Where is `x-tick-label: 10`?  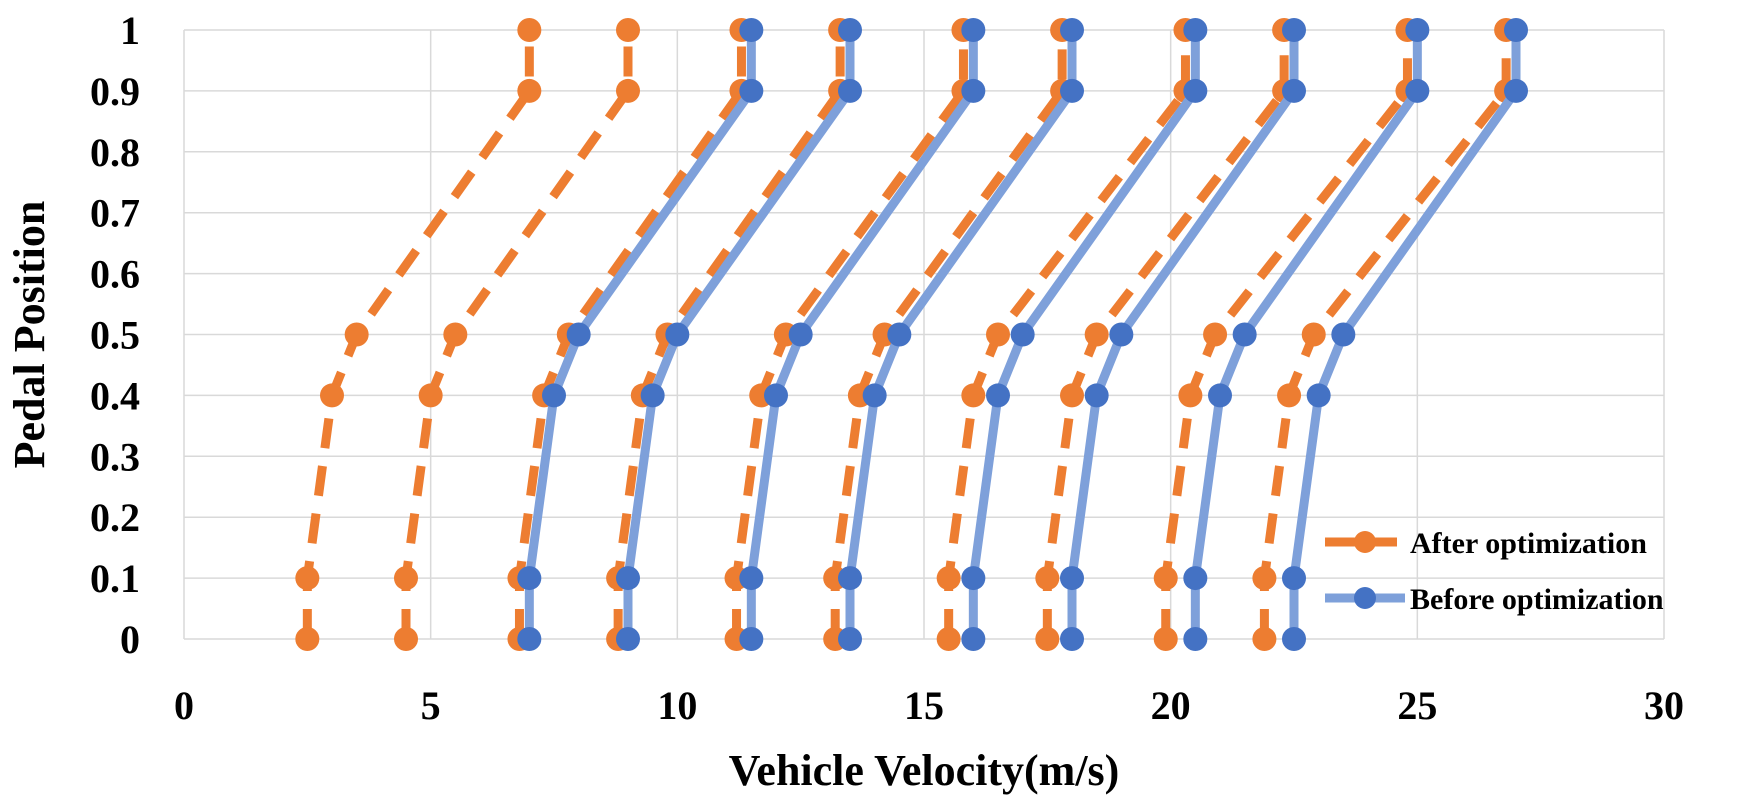 x-tick-label: 10 is located at coordinates (677, 705).